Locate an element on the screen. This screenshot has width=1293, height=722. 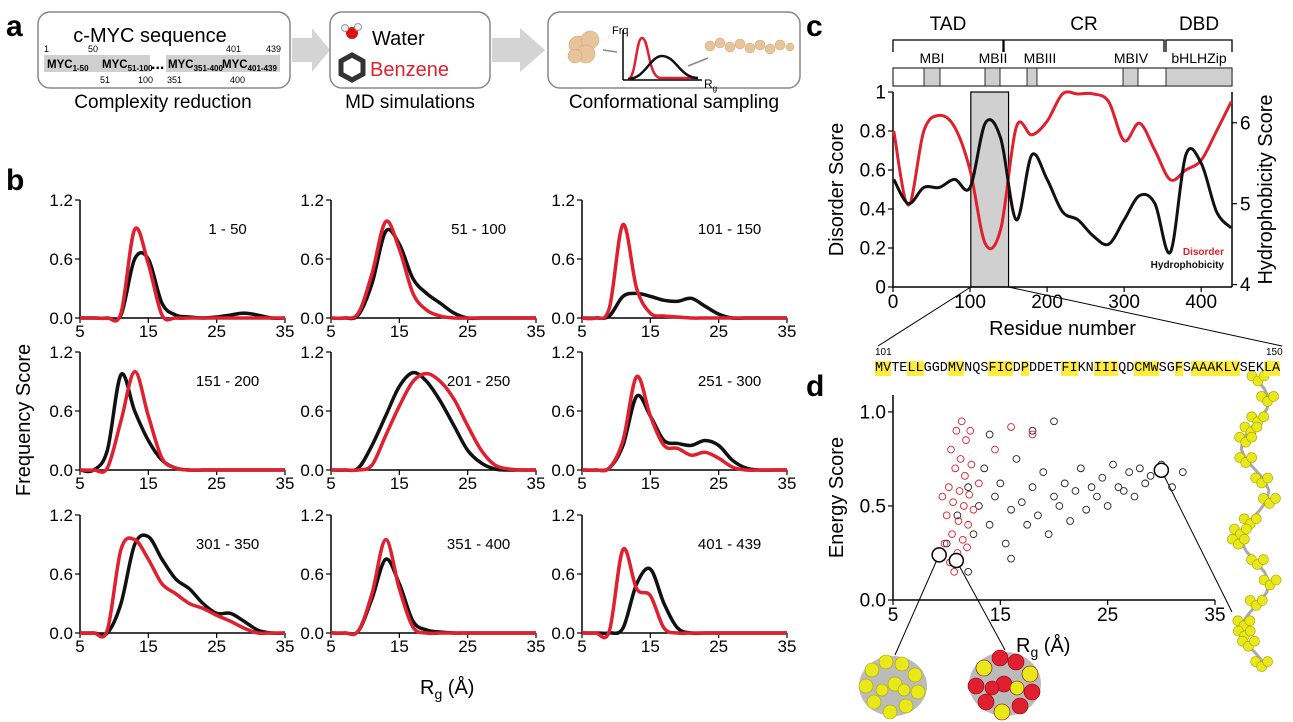
motif-label: MBI is located at coordinates (932, 58).